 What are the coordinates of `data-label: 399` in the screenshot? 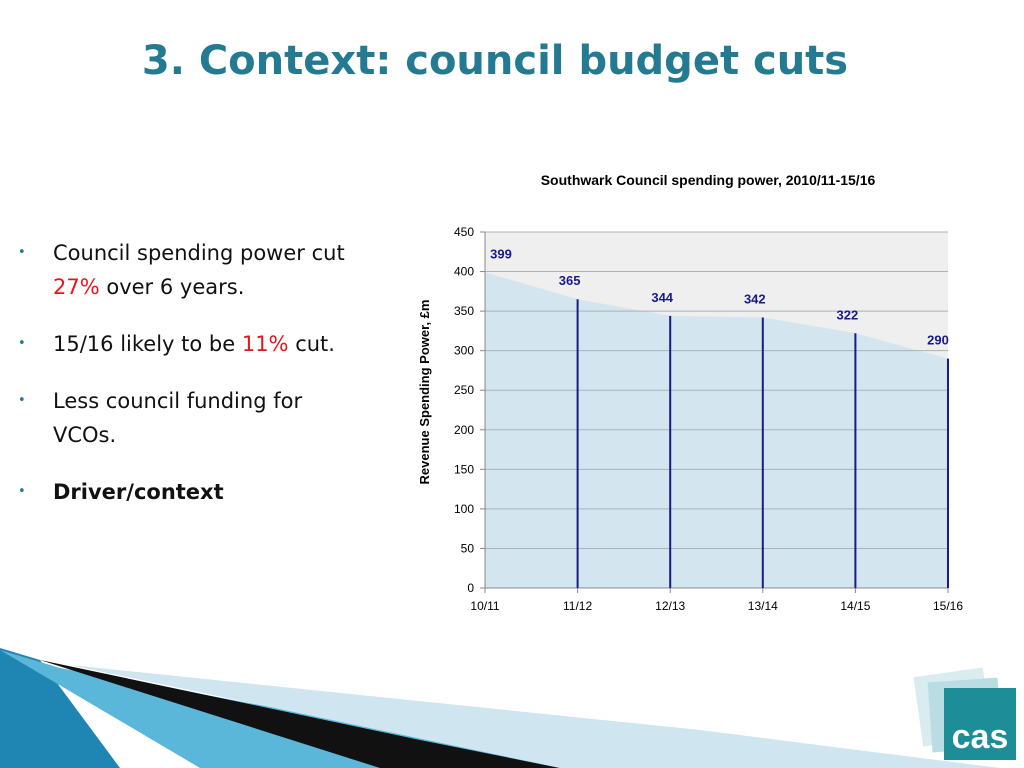 It's located at (501, 253).